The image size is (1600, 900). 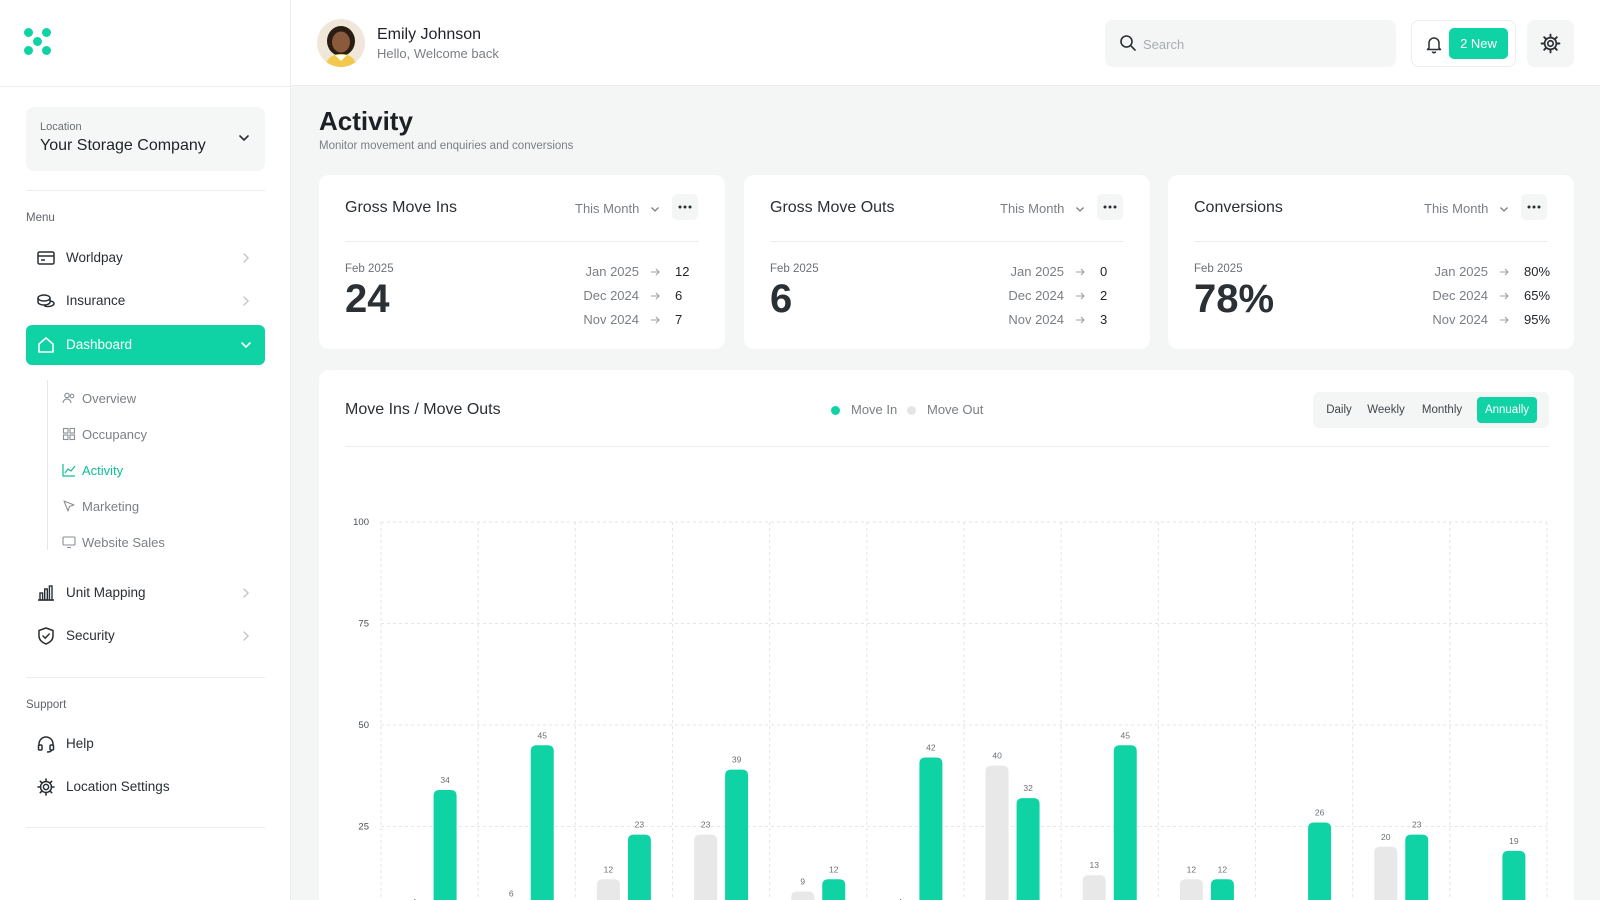 I want to click on shield-icon, so click(x=46, y=636).